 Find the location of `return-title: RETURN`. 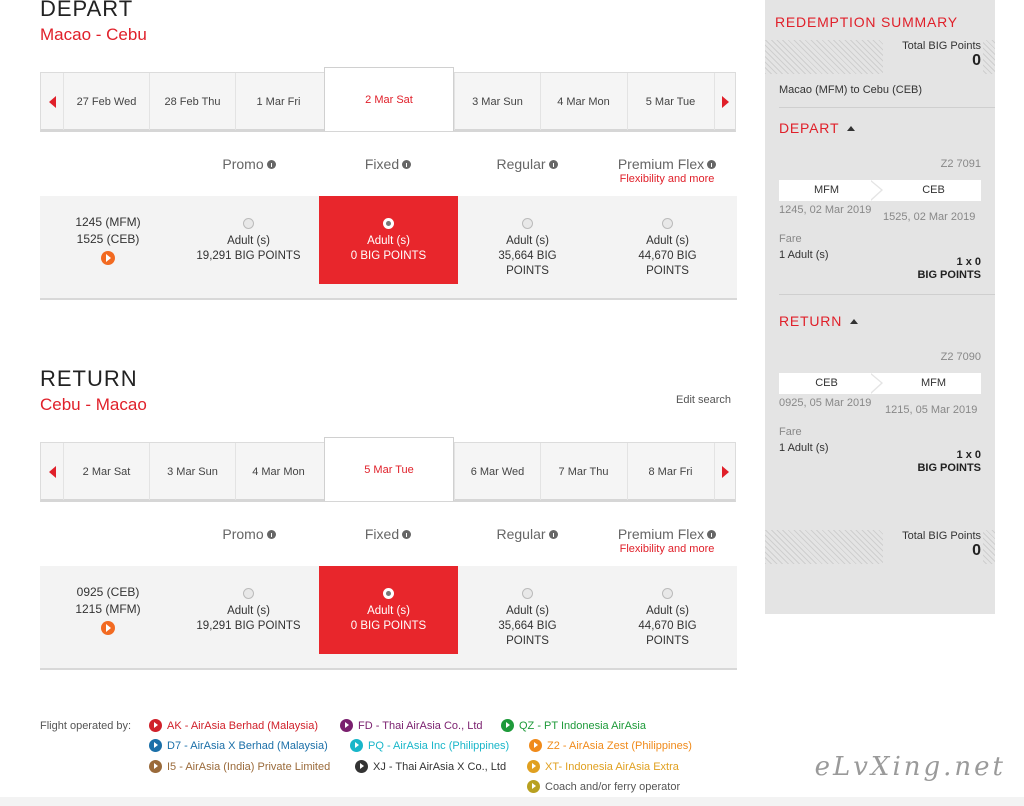

return-title: RETURN is located at coordinates (89, 378).